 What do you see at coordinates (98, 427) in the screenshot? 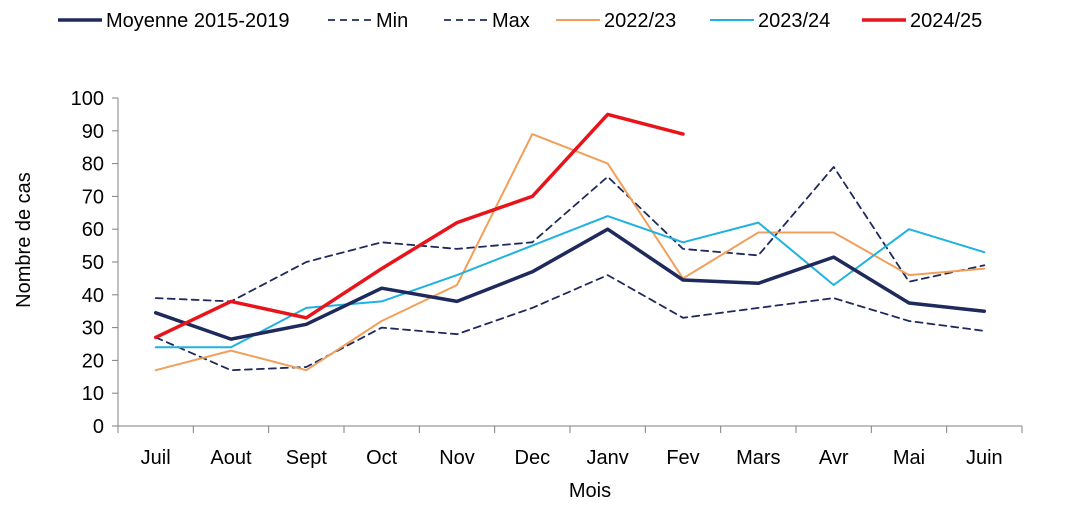
I see `y-tick-label: 0` at bounding box center [98, 427].